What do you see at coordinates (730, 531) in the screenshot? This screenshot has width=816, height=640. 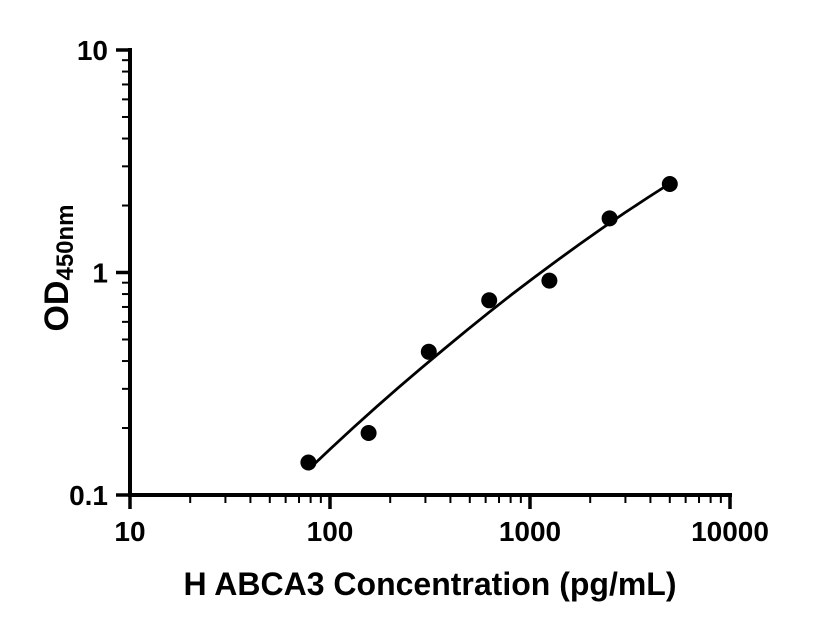 I see `x-tick-label: 10000` at bounding box center [730, 531].